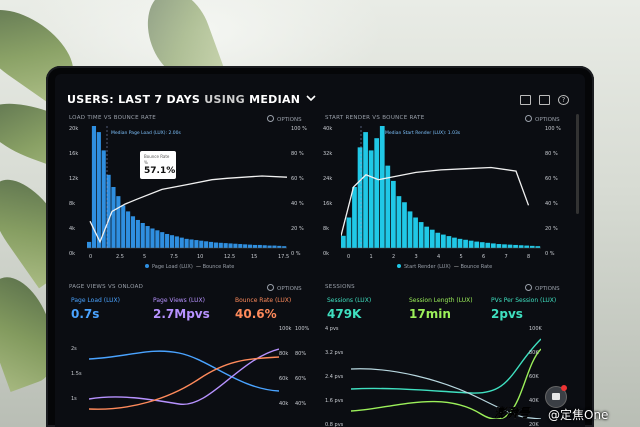 This screenshot has width=640, height=427. Describe the element at coordinates (181, 314) in the screenshot. I see `kpi-value: 2.7Mpvs` at that location.